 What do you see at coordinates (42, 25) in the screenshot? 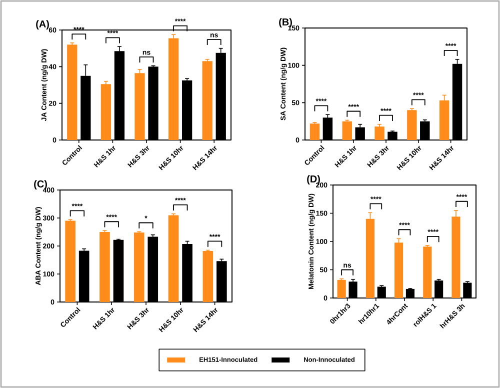
I see `chart-title: (A)` at bounding box center [42, 25].